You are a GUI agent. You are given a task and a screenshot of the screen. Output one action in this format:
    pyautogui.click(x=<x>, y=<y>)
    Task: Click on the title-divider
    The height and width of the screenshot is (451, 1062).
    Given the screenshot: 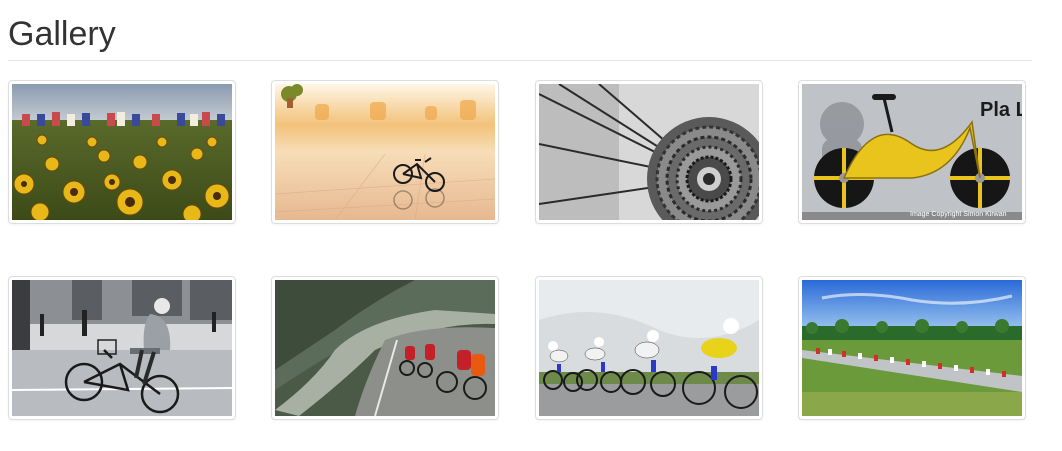 What is the action you would take?
    pyautogui.click(x=520, y=60)
    